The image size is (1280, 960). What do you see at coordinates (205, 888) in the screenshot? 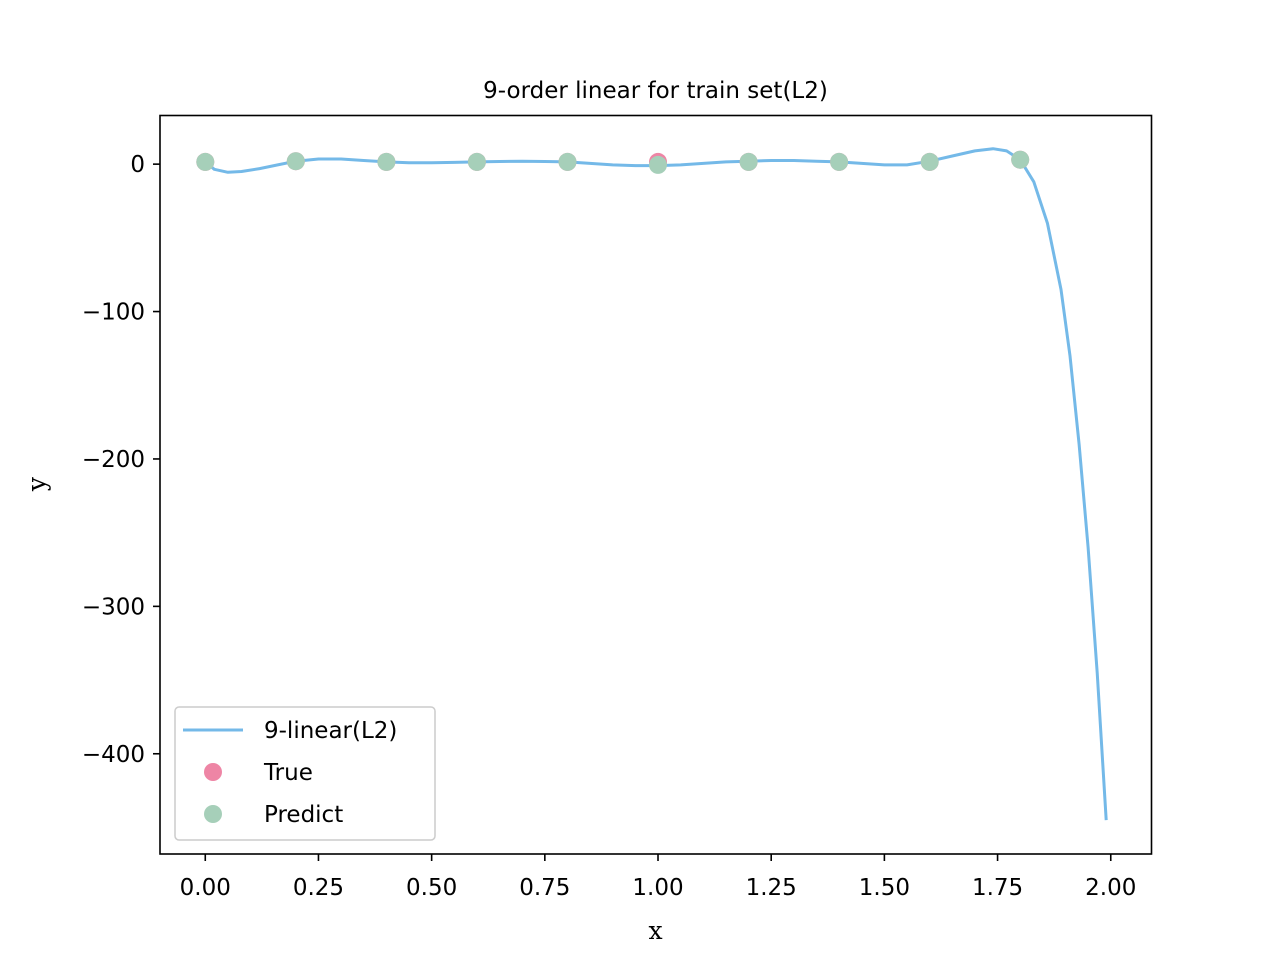
I see `x-tick-label-0: 0.00` at bounding box center [205, 888].